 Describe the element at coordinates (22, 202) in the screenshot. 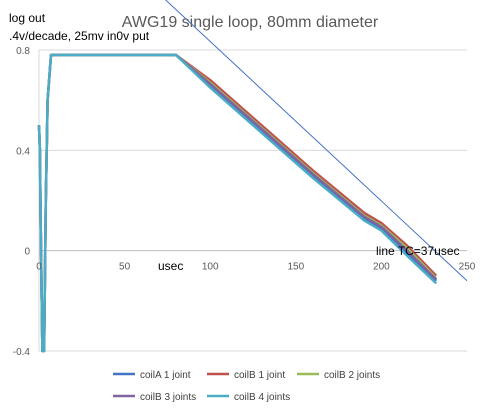

I see `y-tick-labels: -0.4 0 0.4 0.8` at that location.